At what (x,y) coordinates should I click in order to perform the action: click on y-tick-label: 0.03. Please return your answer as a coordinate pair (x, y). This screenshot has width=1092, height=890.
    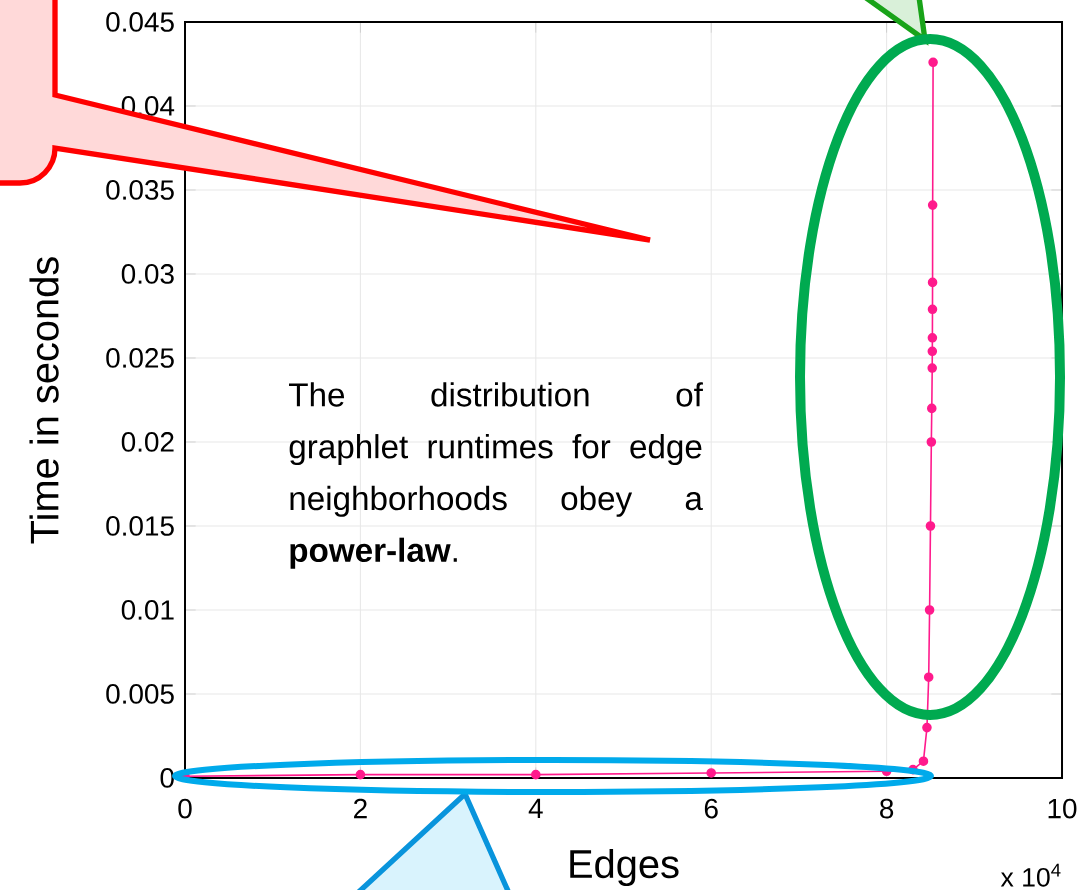
    Looking at the image, I should click on (147, 274).